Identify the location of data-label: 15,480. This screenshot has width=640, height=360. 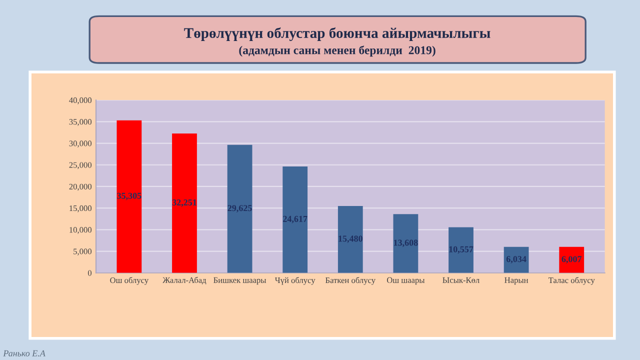
(350, 240).